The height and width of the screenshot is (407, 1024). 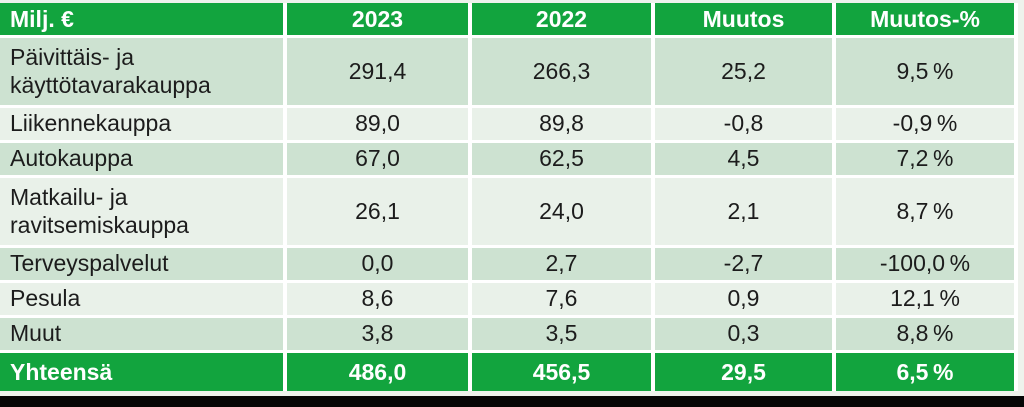 What do you see at coordinates (745, 20) in the screenshot?
I see `col-header-muutos: Muutos` at bounding box center [745, 20].